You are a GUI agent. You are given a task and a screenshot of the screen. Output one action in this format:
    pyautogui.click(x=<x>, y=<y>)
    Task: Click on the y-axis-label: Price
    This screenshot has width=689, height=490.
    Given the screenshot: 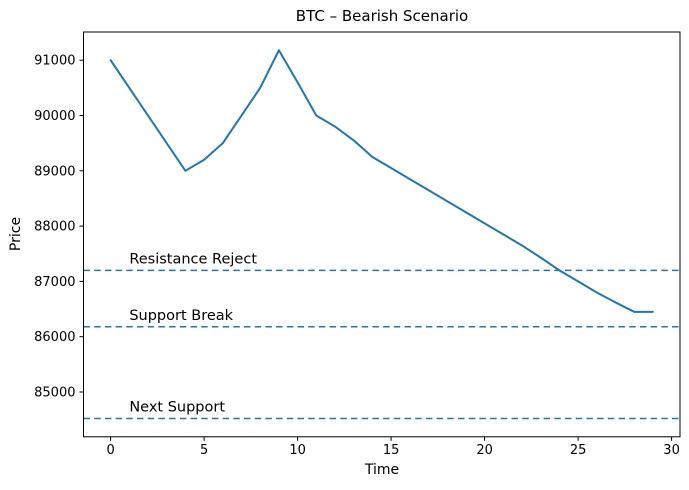 What is the action you would take?
    pyautogui.click(x=16, y=234)
    